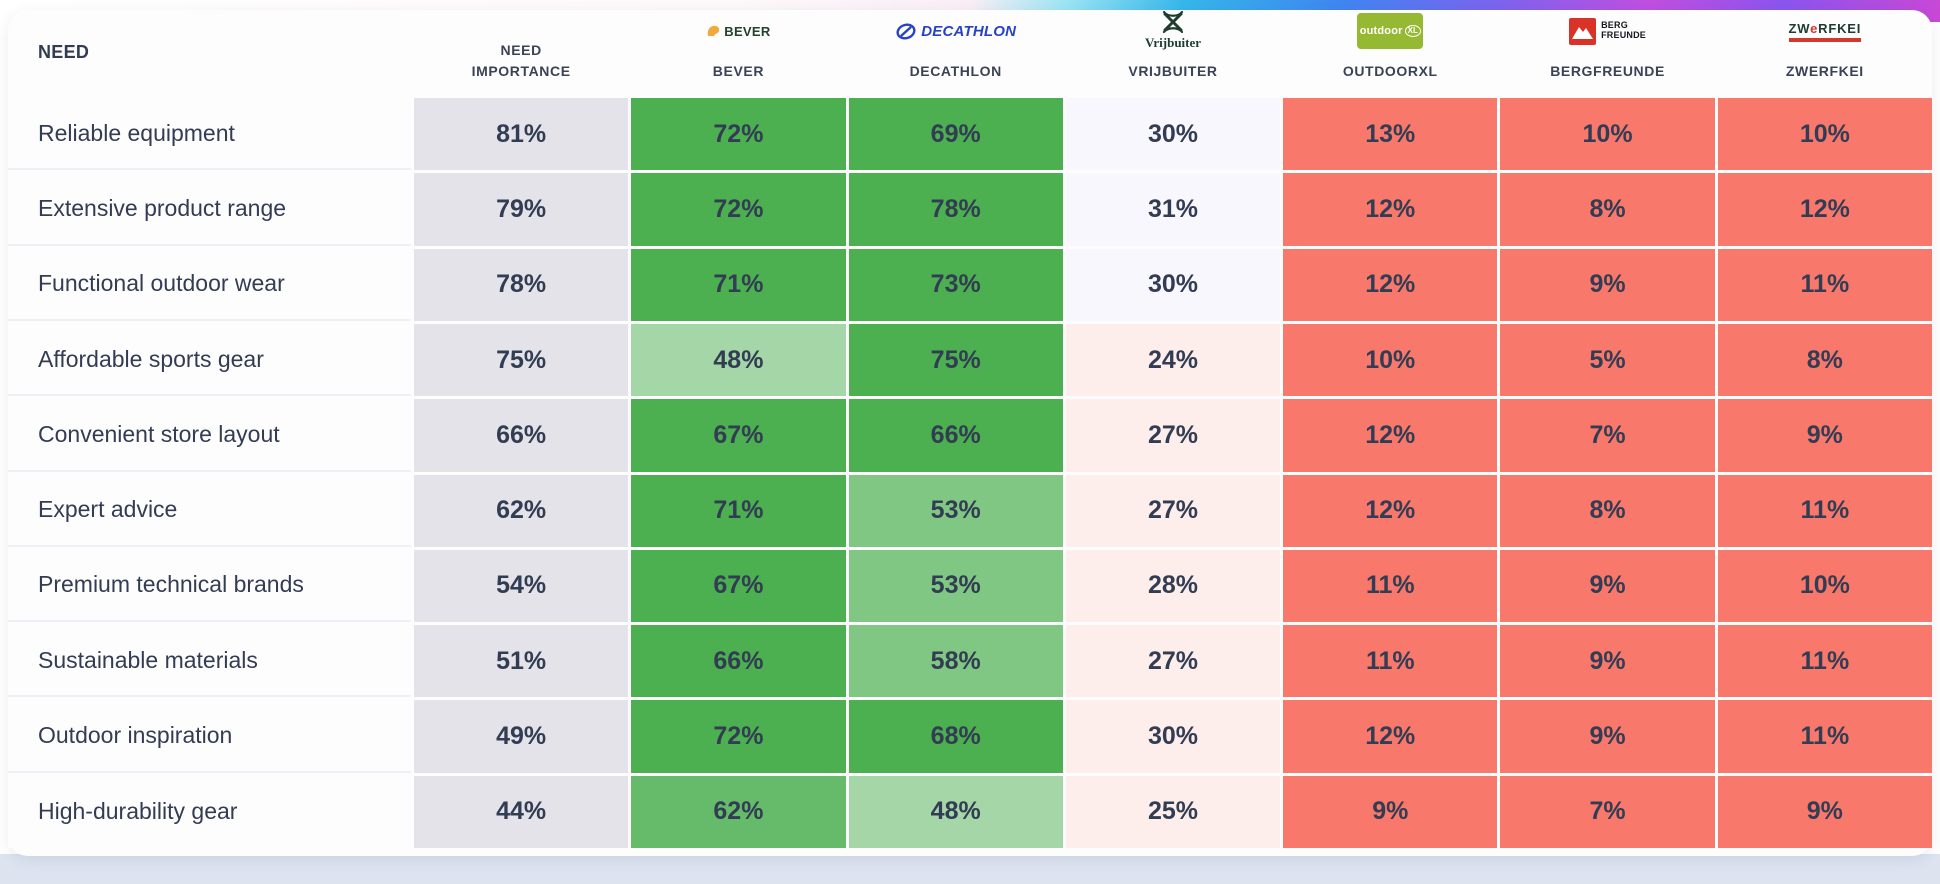 This screenshot has width=1940, height=884. Describe the element at coordinates (1824, 586) in the screenshot. I see `zwerfkei-value-cell: 10%` at that location.